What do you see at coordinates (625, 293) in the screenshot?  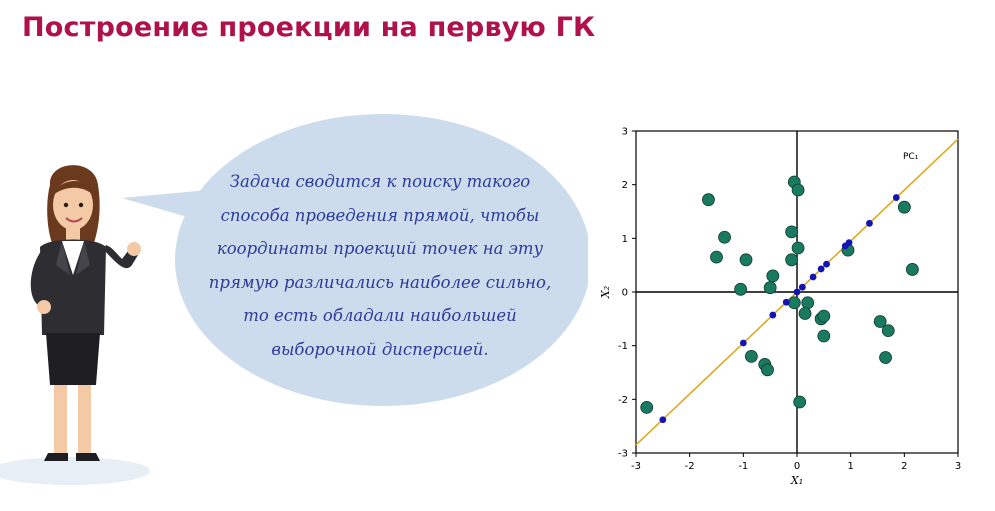 I see `y-tick-label: 0` at bounding box center [625, 293].